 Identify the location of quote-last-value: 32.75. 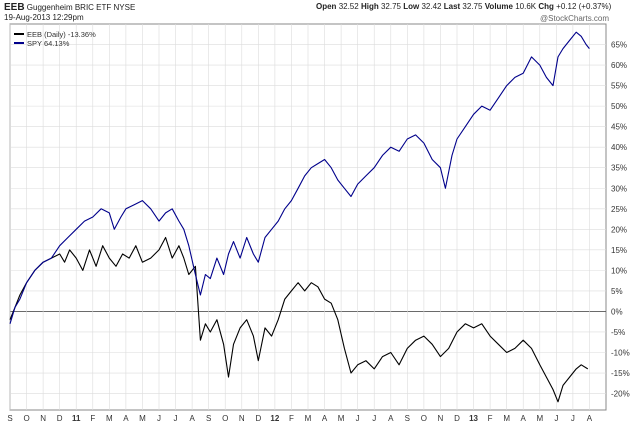
(472, 6).